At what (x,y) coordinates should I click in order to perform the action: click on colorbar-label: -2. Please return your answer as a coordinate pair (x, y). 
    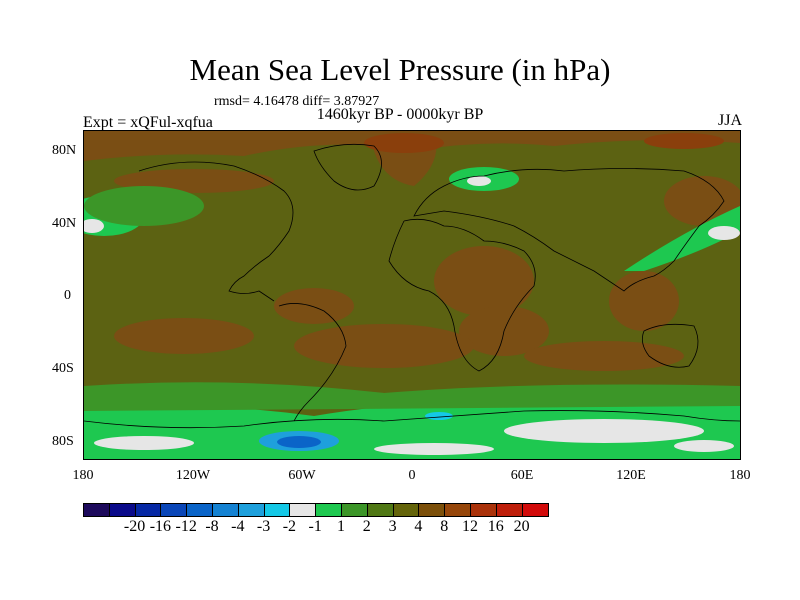
    Looking at the image, I should click on (289, 526).